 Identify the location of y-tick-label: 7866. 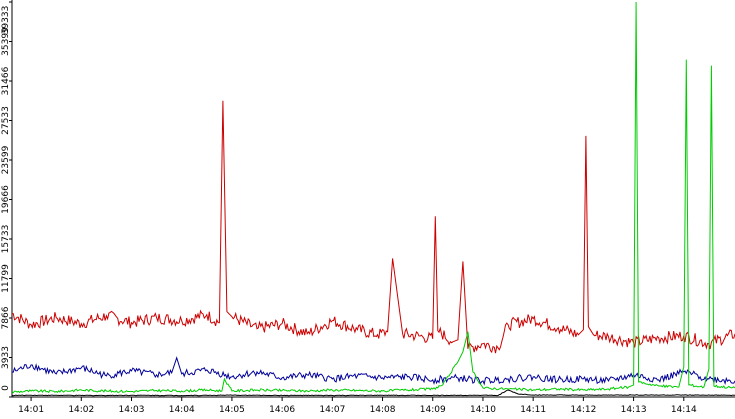
(6, 317).